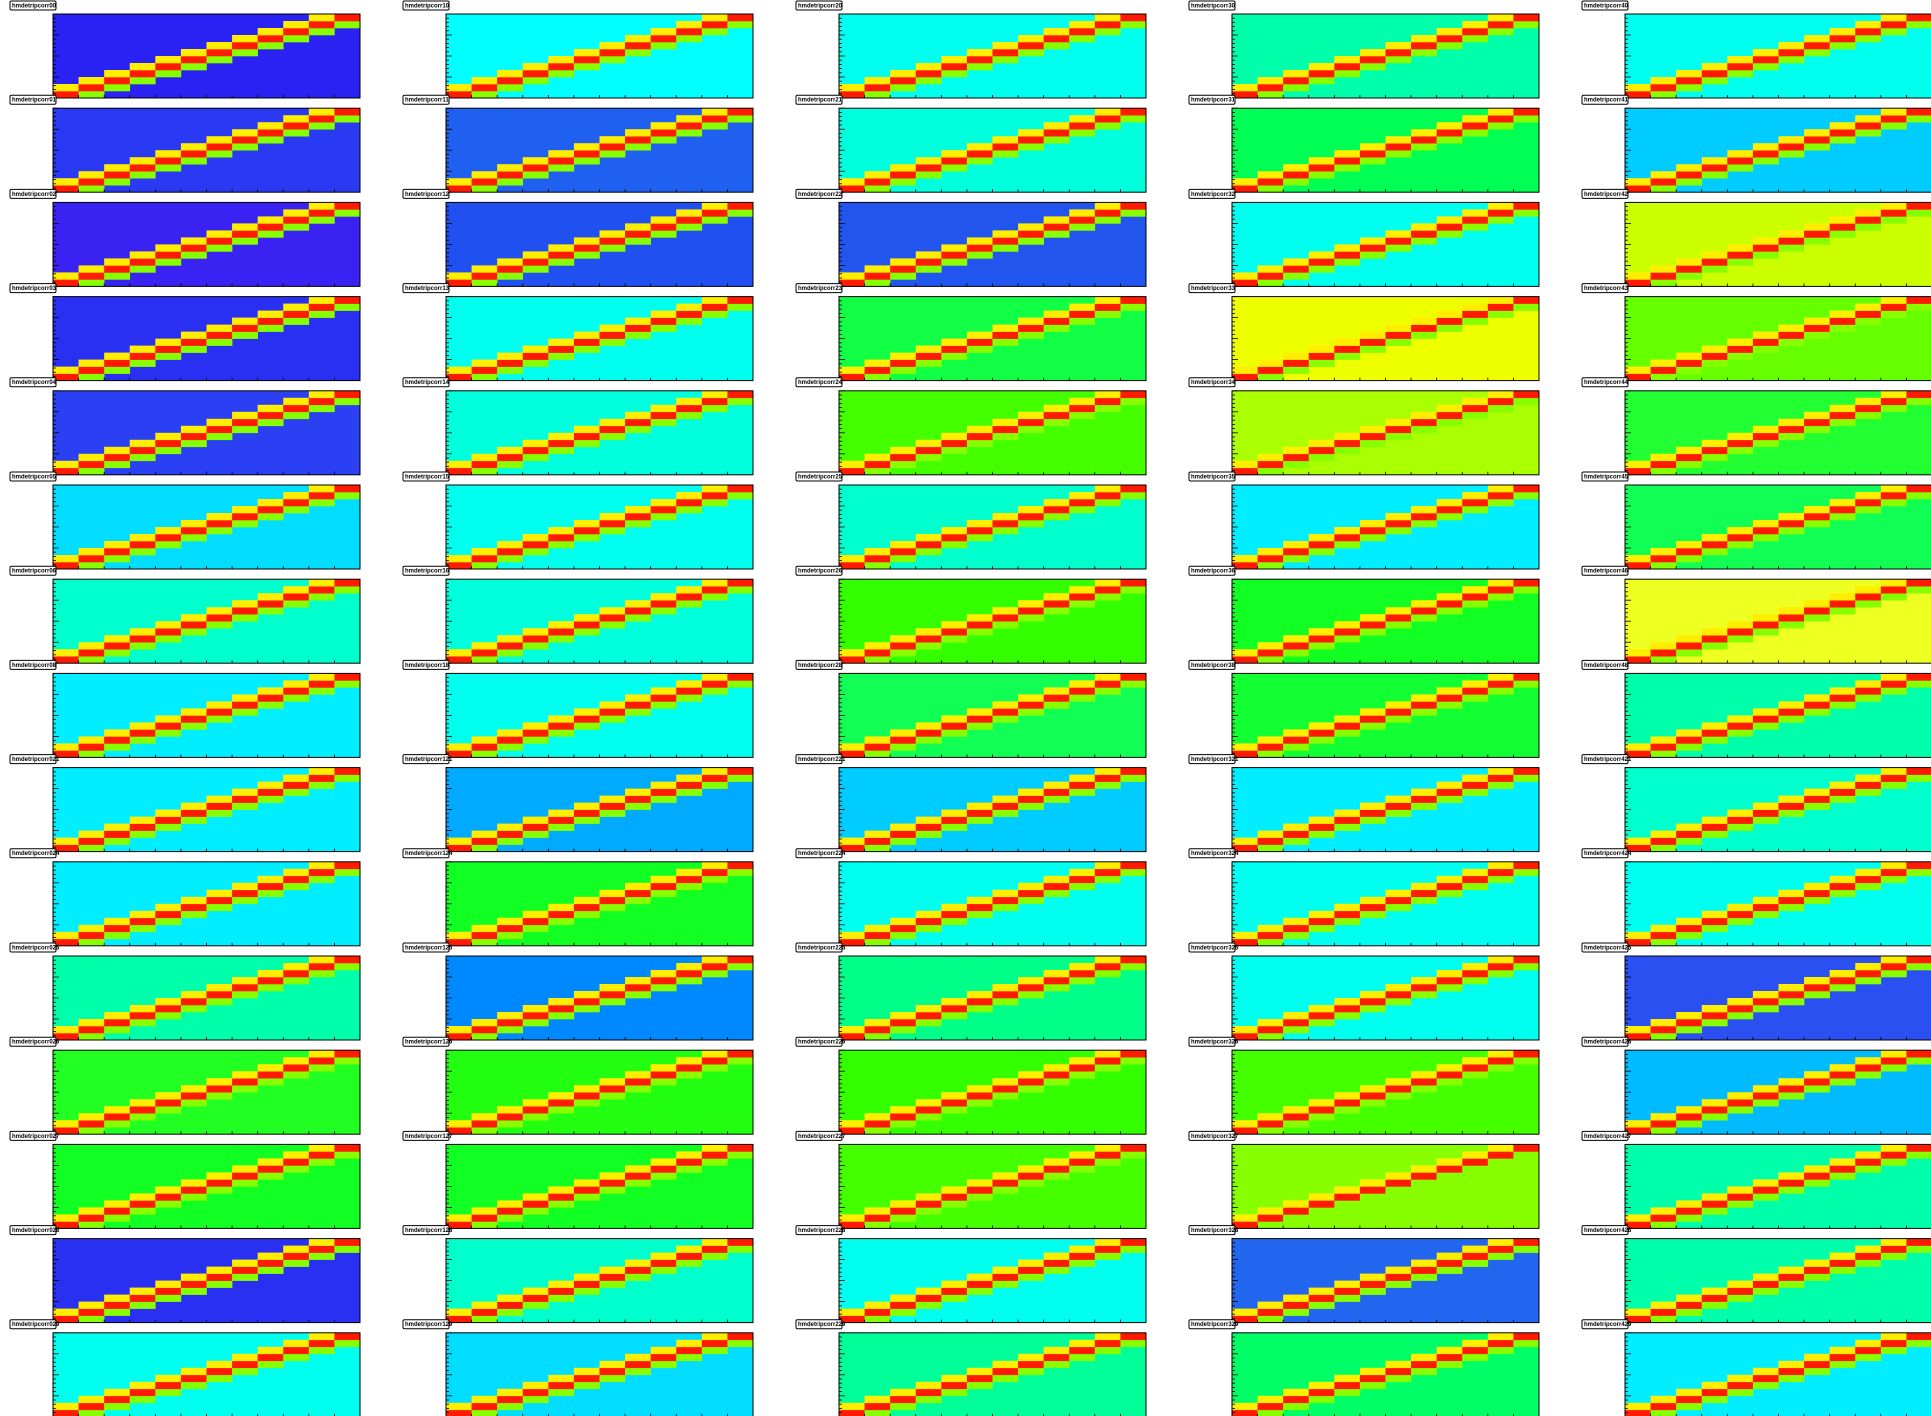 This screenshot has width=1931, height=1416. I want to click on panel-title: hmdetripcorr025, so click(36, 948).